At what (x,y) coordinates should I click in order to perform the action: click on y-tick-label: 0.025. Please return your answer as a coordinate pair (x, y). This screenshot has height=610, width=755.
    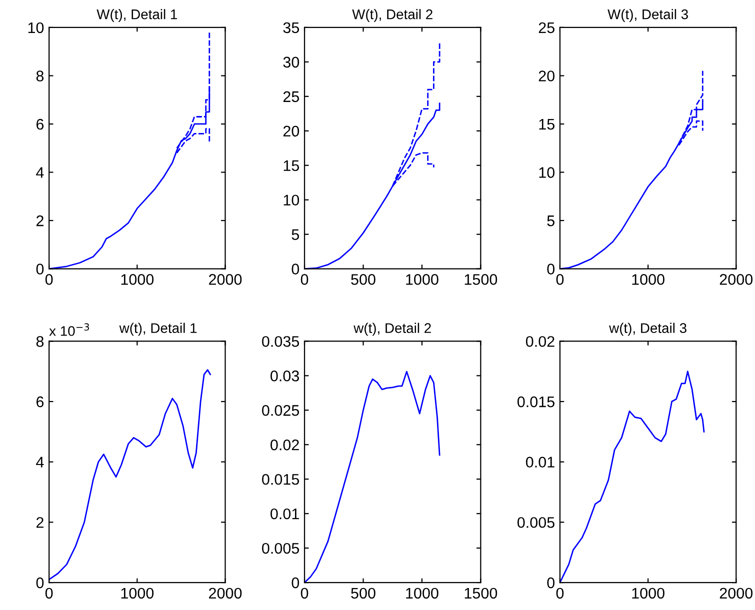
    Looking at the image, I should click on (281, 410).